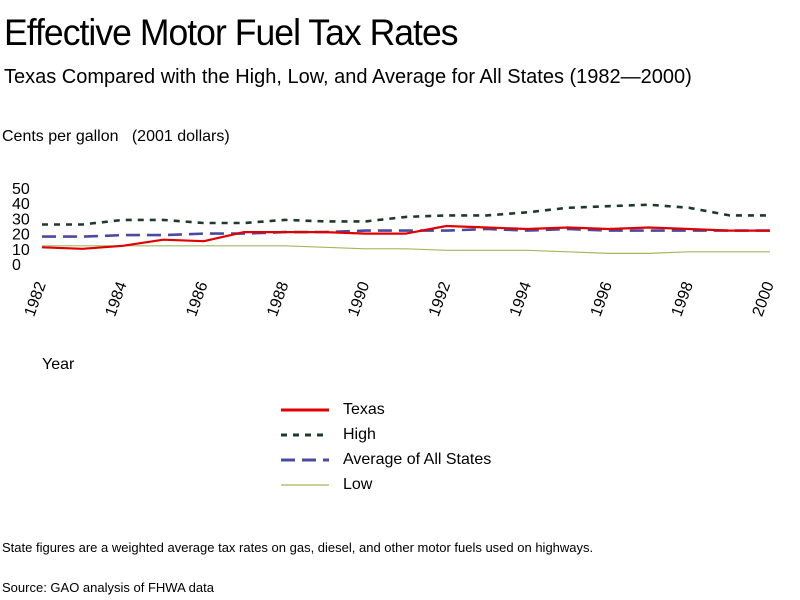 This screenshot has width=800, height=600. What do you see at coordinates (417, 459) in the screenshot?
I see `legend-label-average: Average of All States` at bounding box center [417, 459].